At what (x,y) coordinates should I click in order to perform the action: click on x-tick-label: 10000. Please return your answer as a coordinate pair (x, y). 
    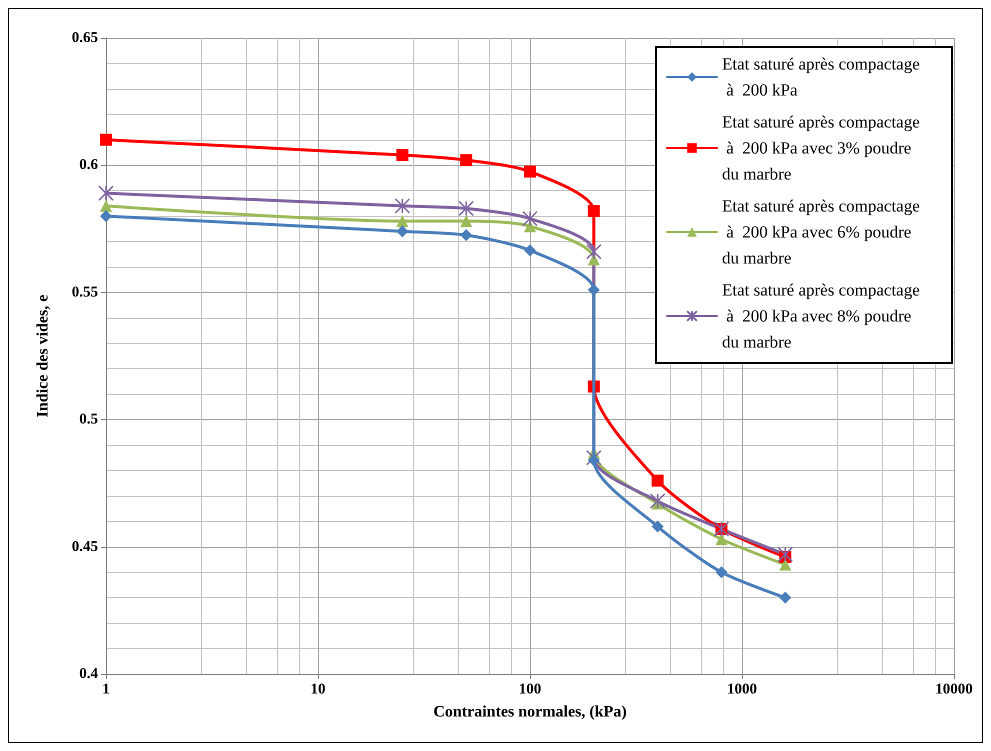
    Looking at the image, I should click on (954, 690).